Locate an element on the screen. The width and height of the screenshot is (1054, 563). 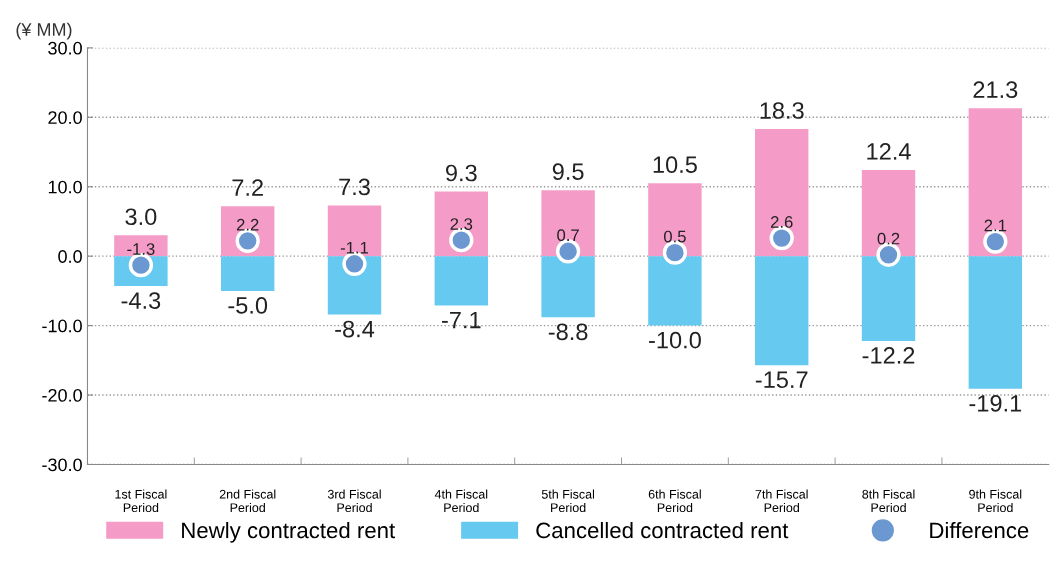
data-label: -1.1 is located at coordinates (354, 247).